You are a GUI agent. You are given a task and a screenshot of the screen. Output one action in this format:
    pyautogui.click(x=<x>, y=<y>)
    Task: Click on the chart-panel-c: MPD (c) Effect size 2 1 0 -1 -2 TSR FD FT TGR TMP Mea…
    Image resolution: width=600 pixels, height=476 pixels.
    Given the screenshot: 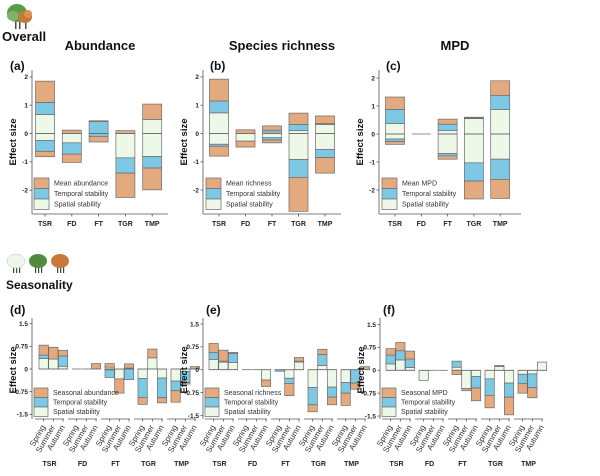 What is the action you would take?
    pyautogui.click(x=438, y=133)
    